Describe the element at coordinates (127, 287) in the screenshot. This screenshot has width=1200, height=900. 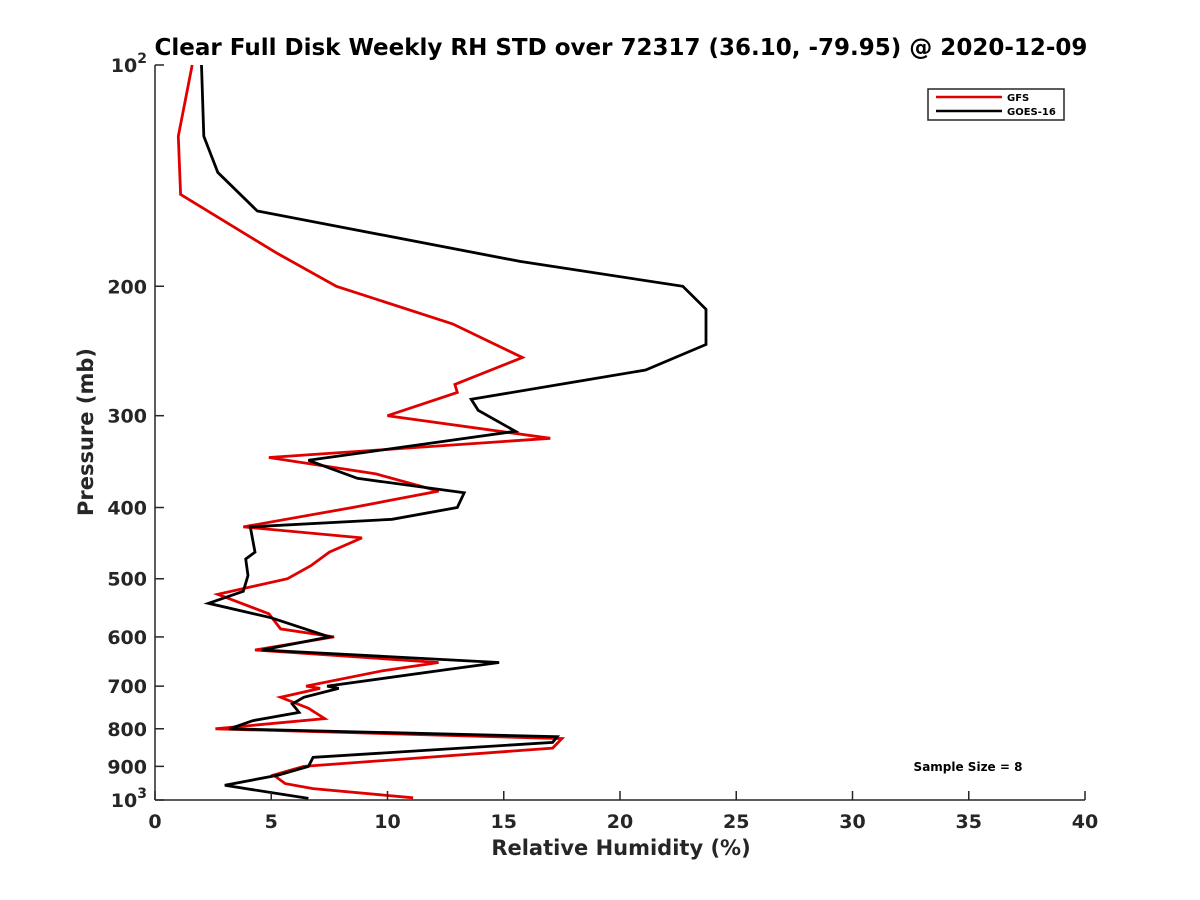
I see `y-tick-label: 200` at that location.